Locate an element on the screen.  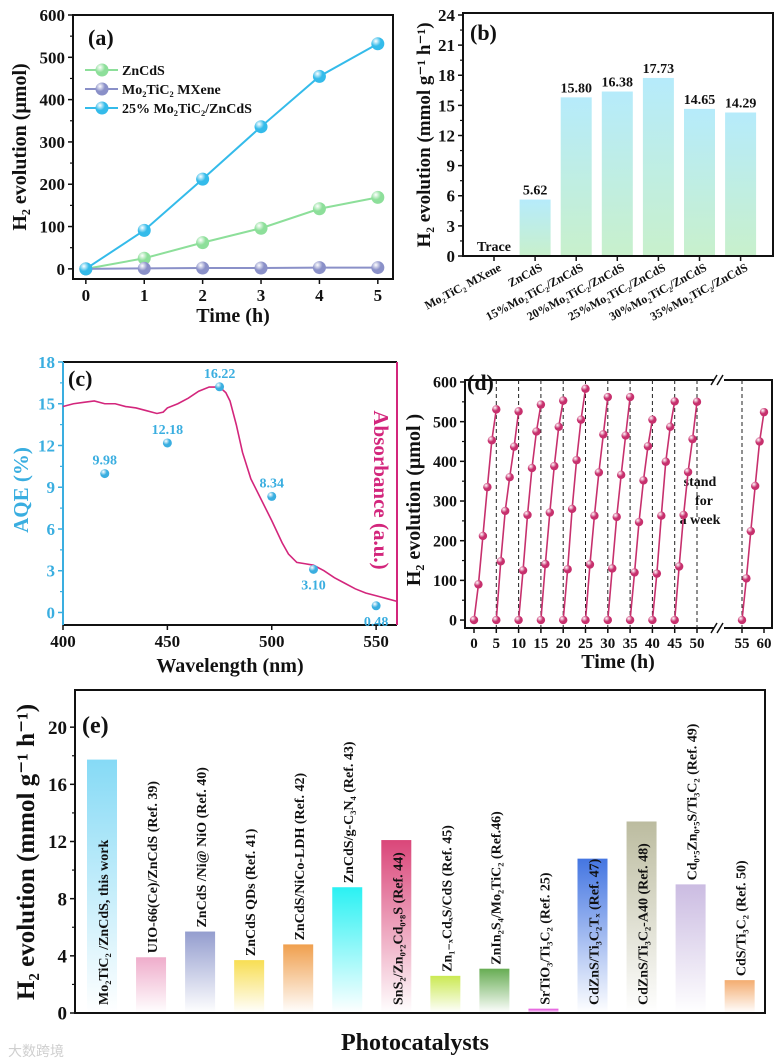
bar-value-label: 14.65 is located at coordinates (700, 100).